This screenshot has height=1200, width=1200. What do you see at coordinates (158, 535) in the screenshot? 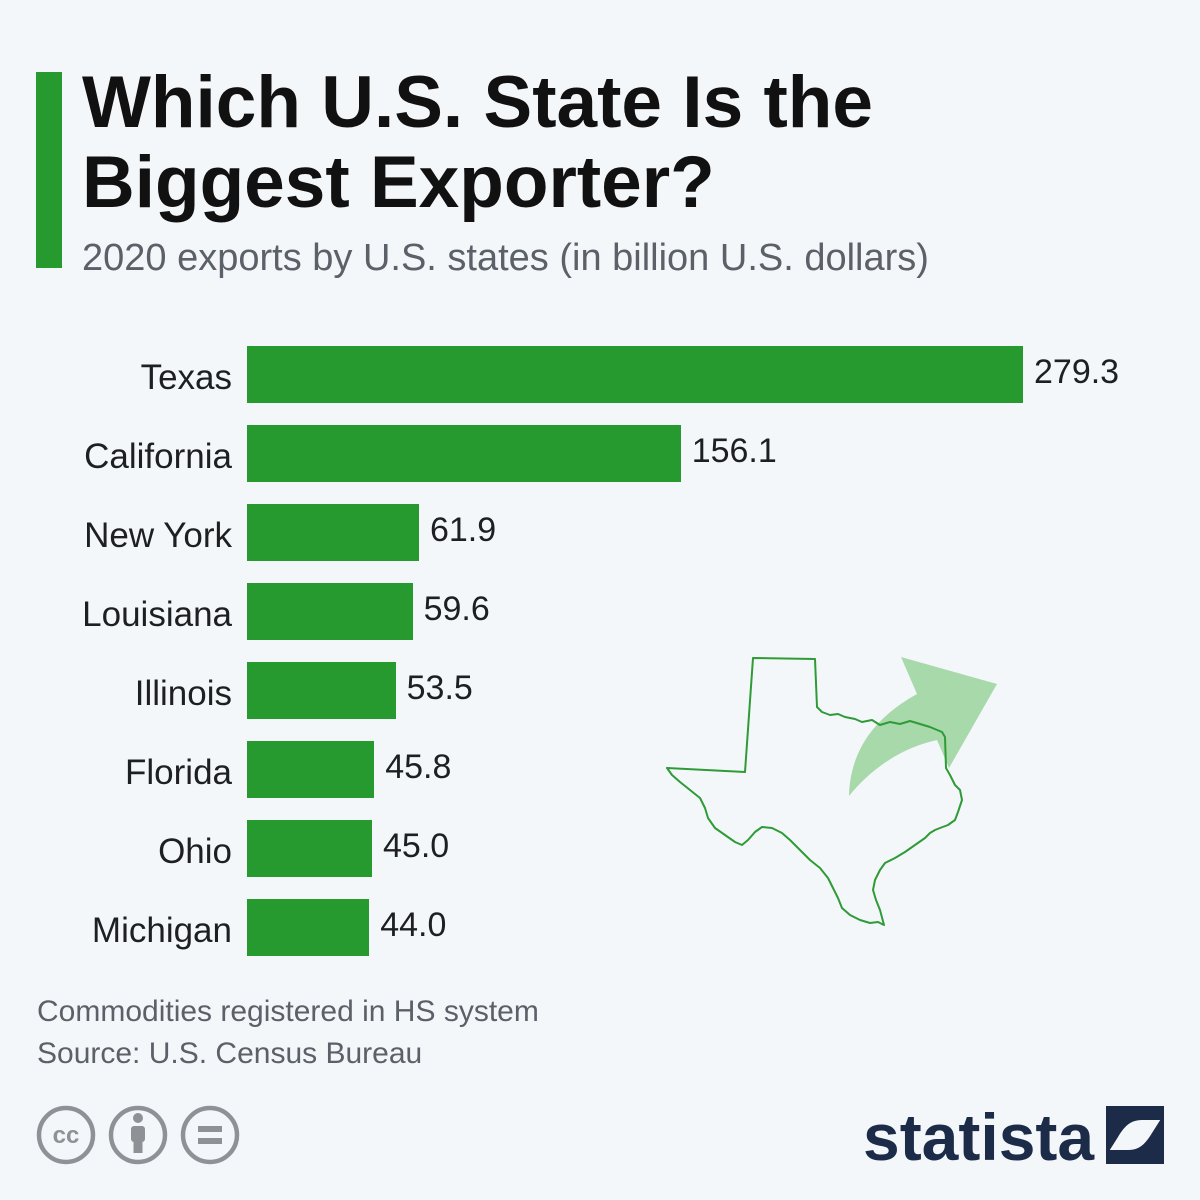
I see `category-label-new-york: New York` at bounding box center [158, 535].